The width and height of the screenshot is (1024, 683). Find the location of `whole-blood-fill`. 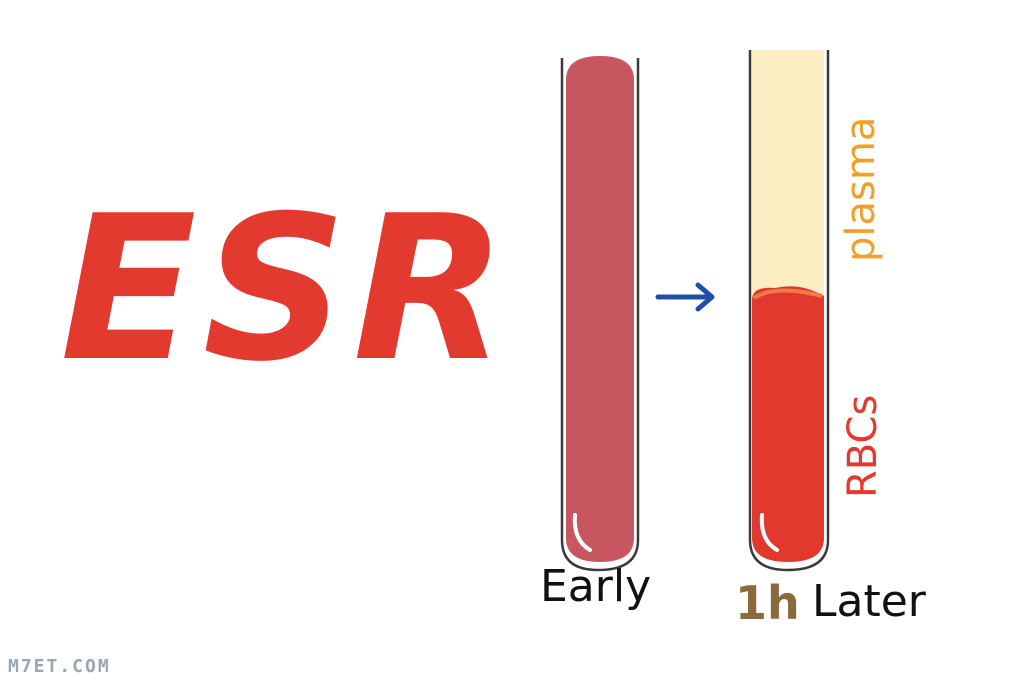

whole-blood-fill is located at coordinates (600, 309).